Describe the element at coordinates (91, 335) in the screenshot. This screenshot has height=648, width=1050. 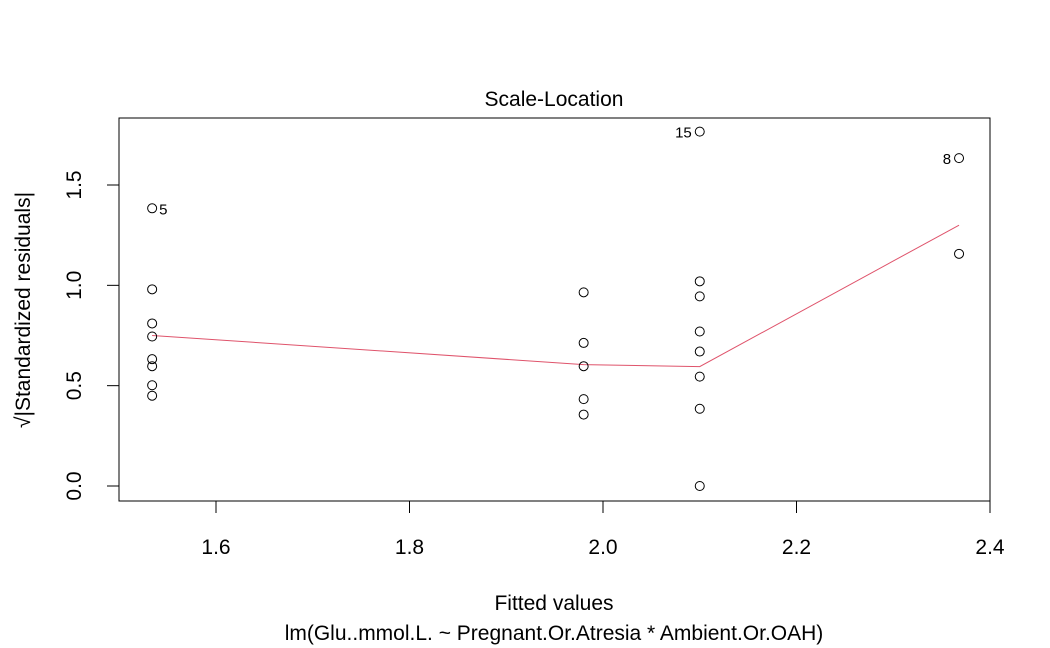
I see `y-axis: 0.0 0.5 1.0 1.5` at that location.